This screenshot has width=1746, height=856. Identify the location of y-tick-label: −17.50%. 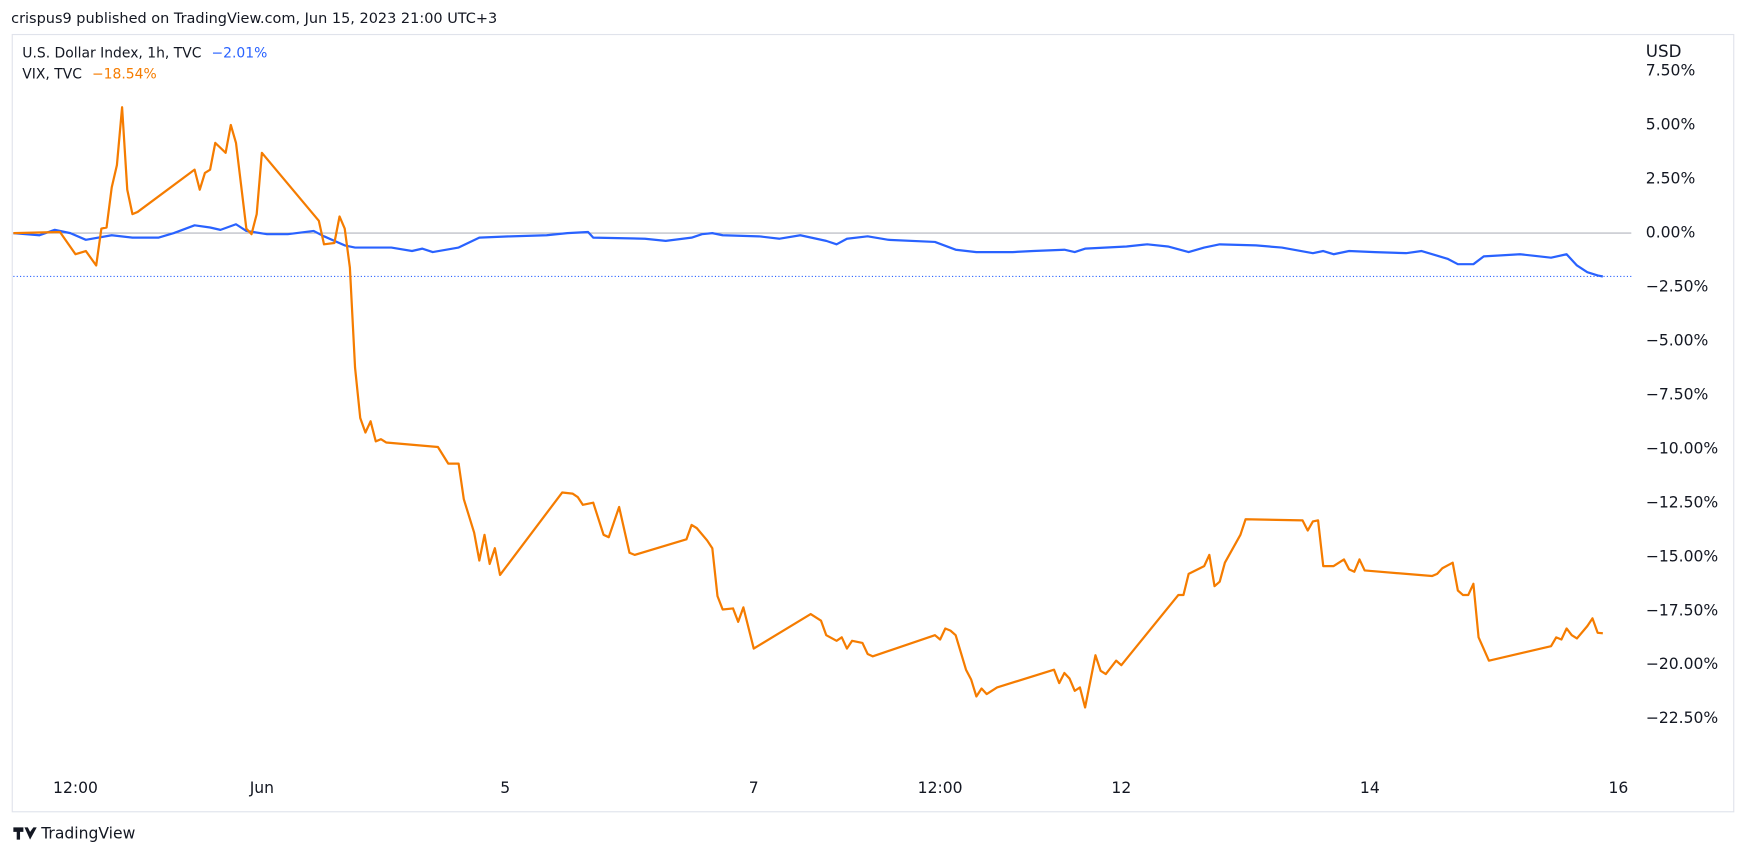
(1682, 610).